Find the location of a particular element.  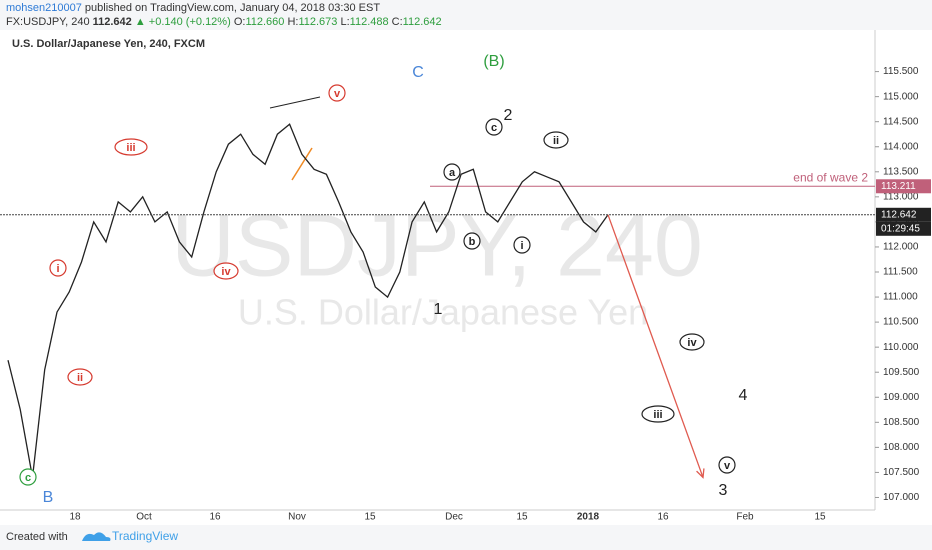

level-label: end of wave 2 is located at coordinates (830, 177).